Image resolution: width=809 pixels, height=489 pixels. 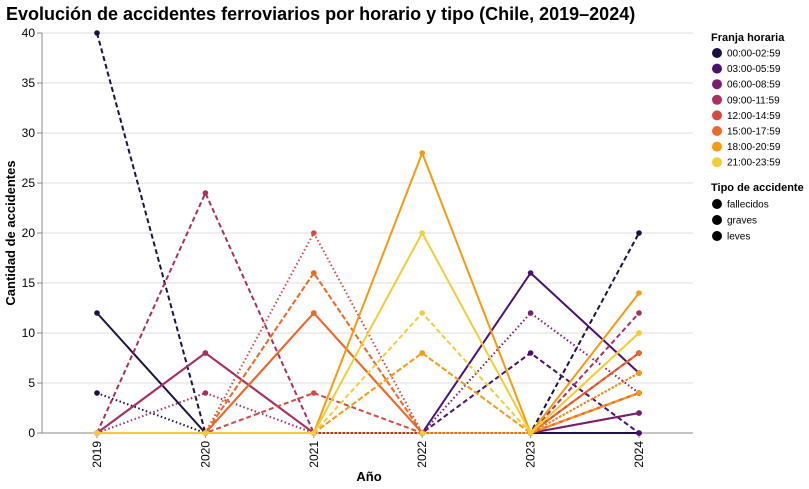 I want to click on series-00-00-02-59-leves-point, so click(x=97, y=313).